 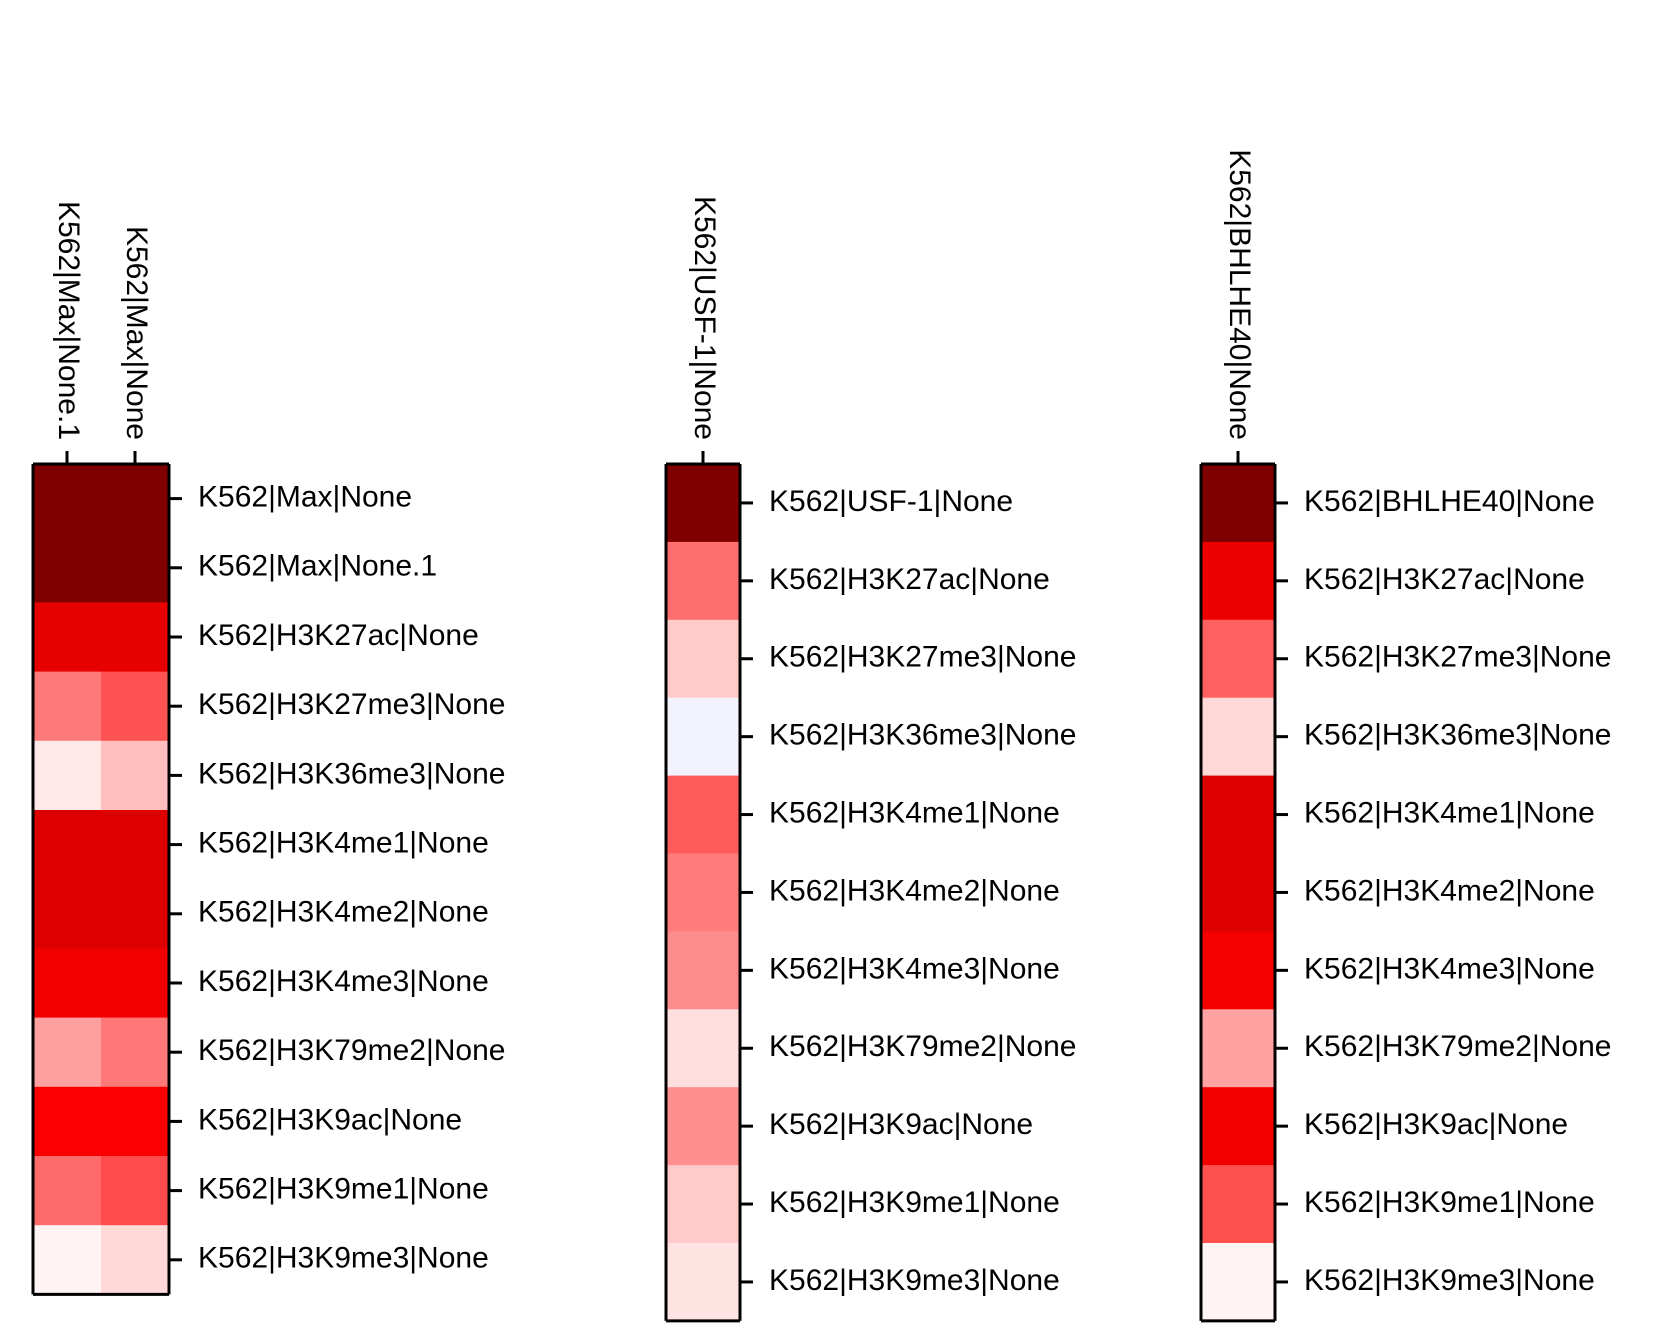 I want to click on column-label: K562|Max|None.1, so click(x=68, y=320).